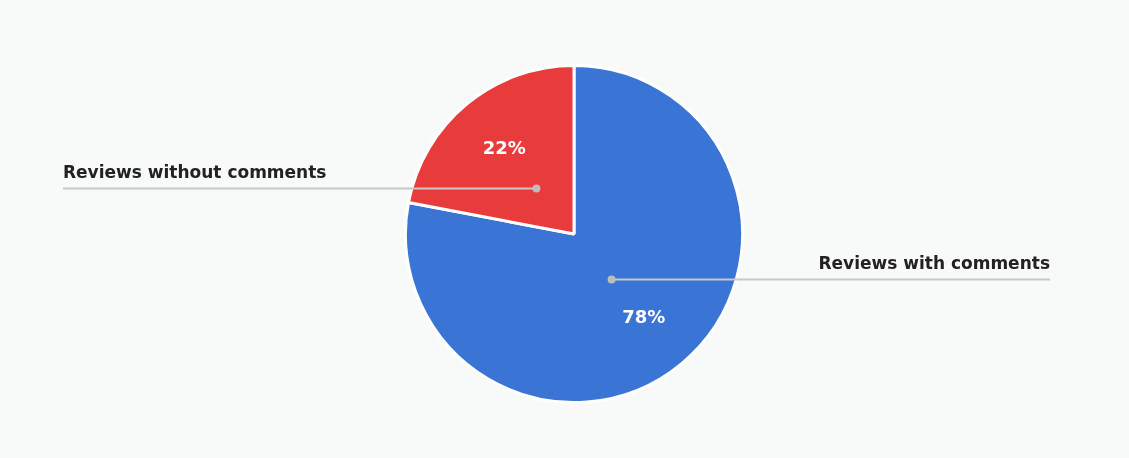  What do you see at coordinates (504, 148) in the screenshot?
I see `data-label: 22%` at bounding box center [504, 148].